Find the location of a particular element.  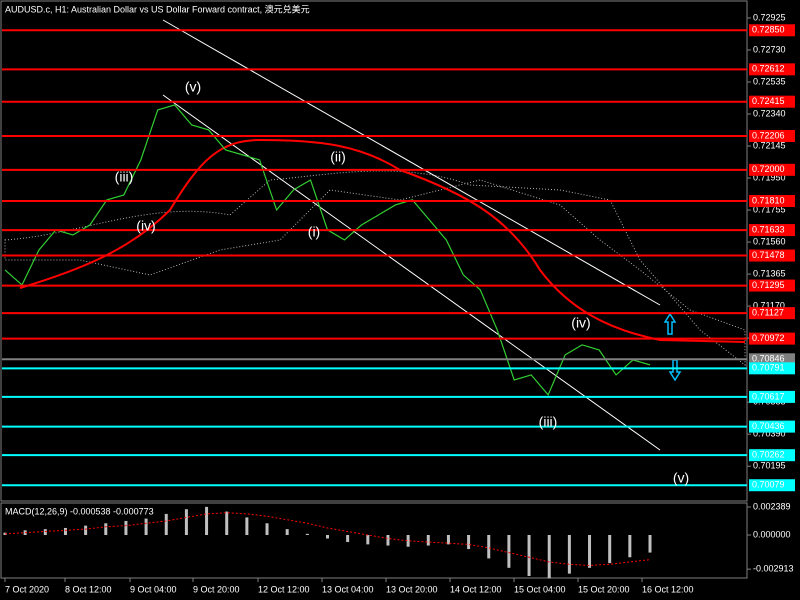

level-label: 0.70617 is located at coordinates (768, 396).